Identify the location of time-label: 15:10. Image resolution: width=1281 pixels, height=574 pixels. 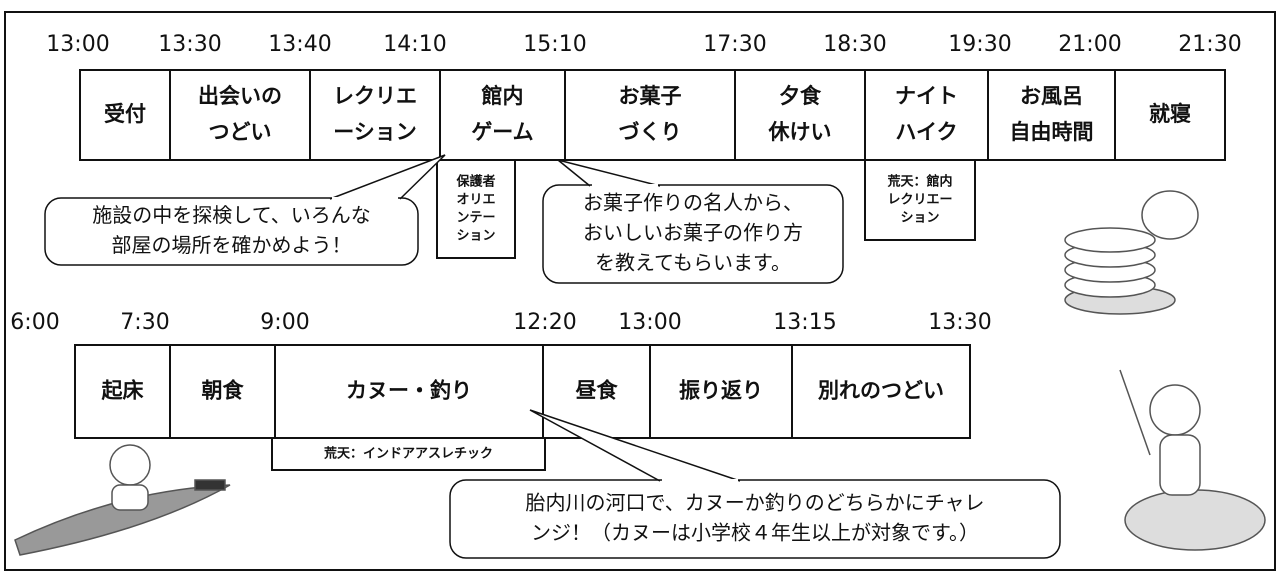
(554, 44).